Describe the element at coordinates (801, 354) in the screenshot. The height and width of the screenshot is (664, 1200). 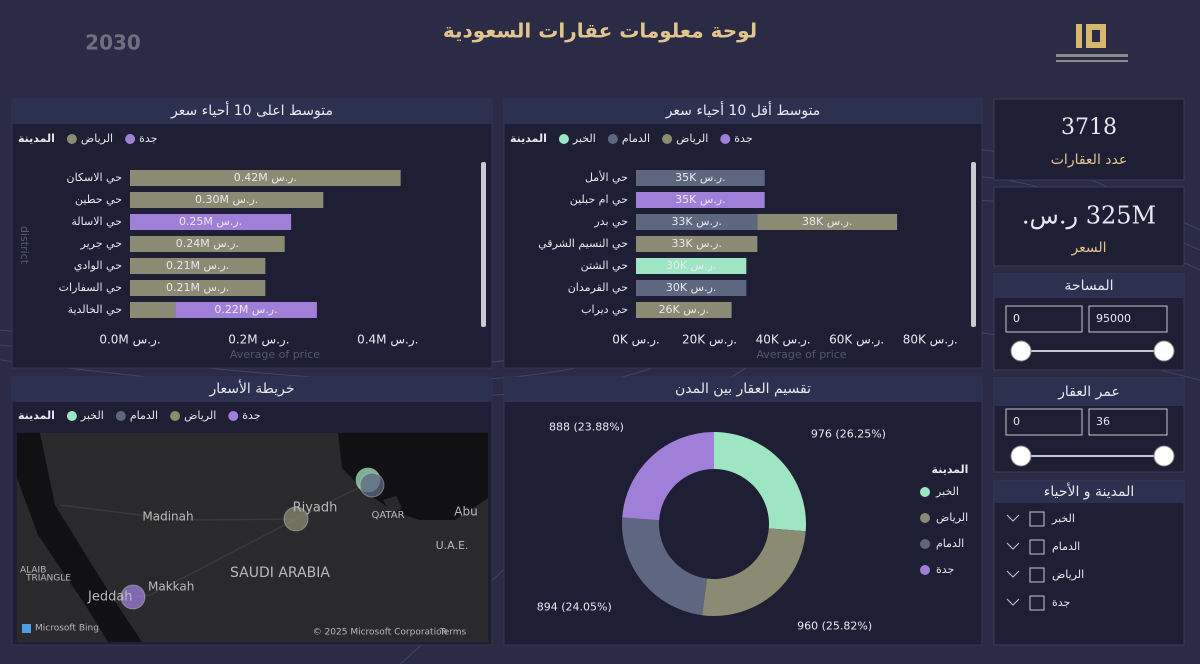
I see `x-axis-label: Average of price` at that location.